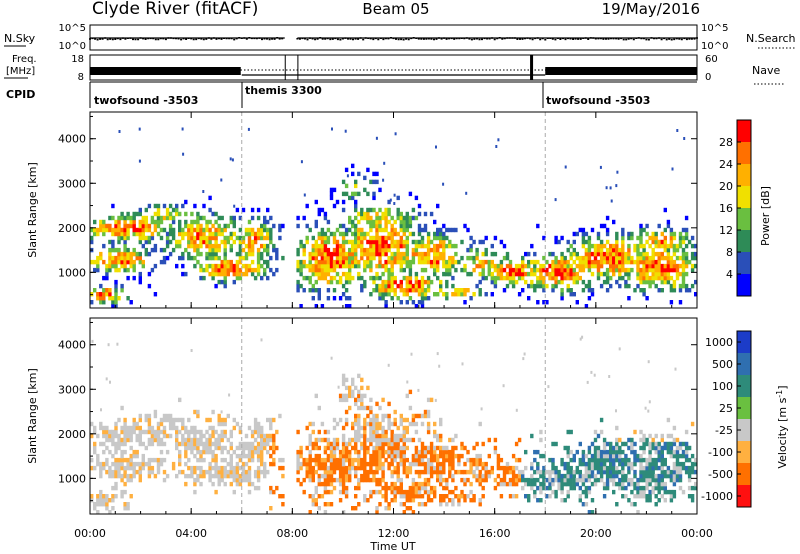 This screenshot has width=800, height=554. What do you see at coordinates (689, 448) in the screenshot?
I see `velocity-cells-cell-1955` at bounding box center [689, 448].